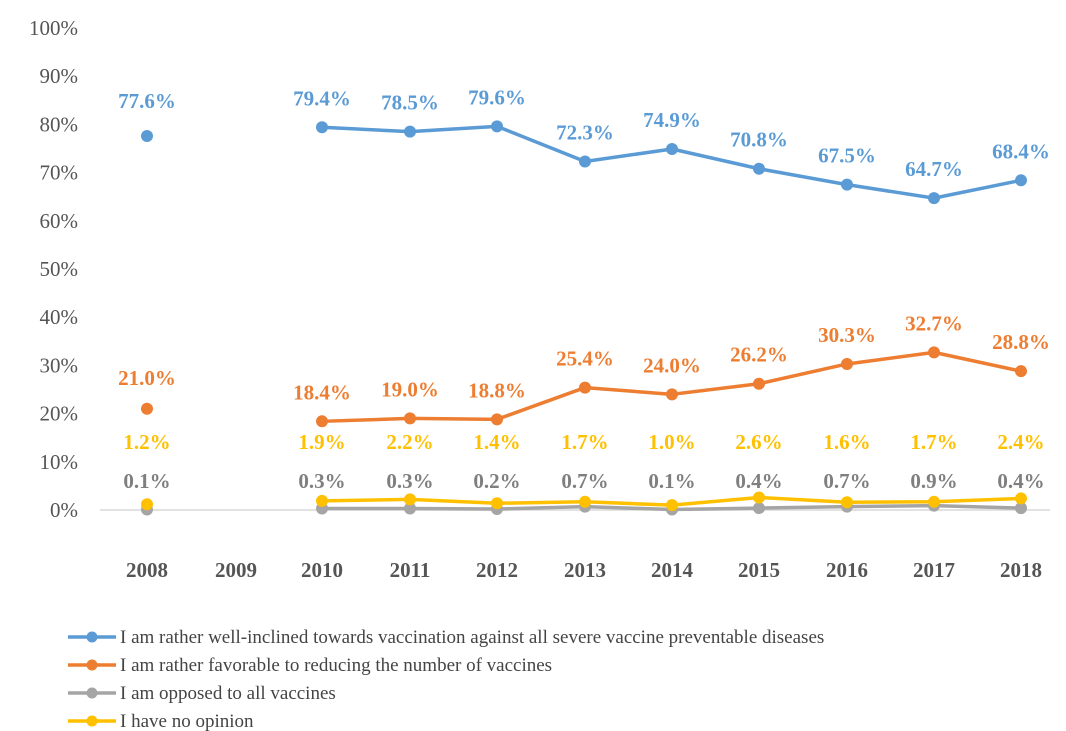  What do you see at coordinates (59, 317) in the screenshot?
I see `y-tick-label: 40%` at bounding box center [59, 317].